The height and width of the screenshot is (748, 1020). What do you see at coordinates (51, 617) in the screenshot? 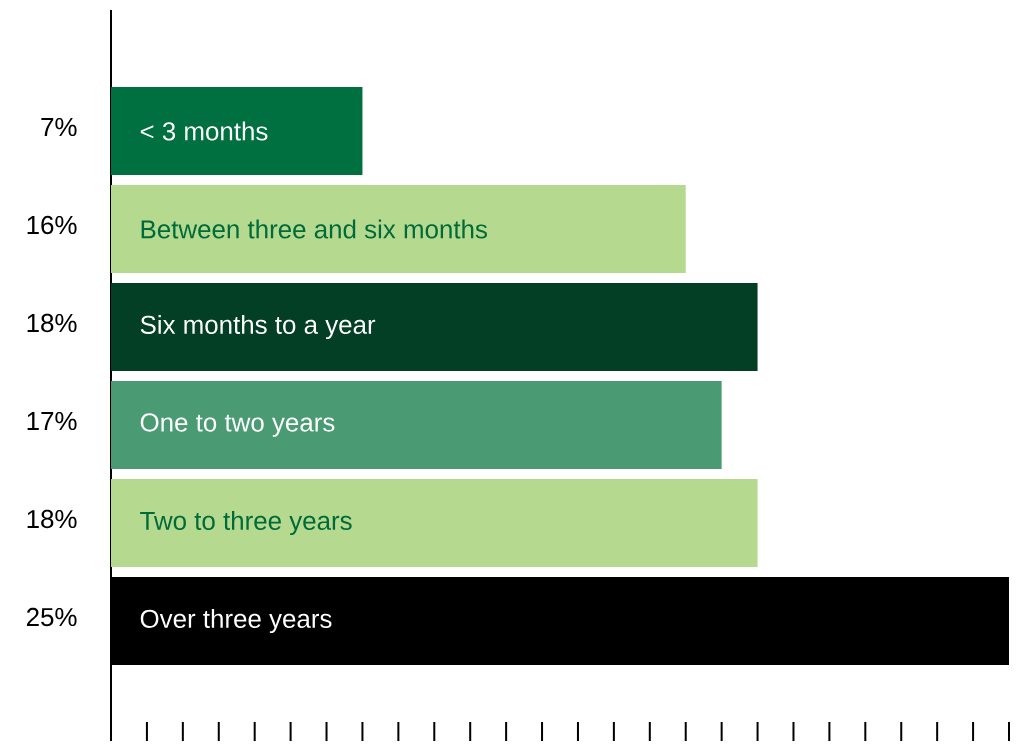
I see `data-label: 25%` at bounding box center [51, 617].